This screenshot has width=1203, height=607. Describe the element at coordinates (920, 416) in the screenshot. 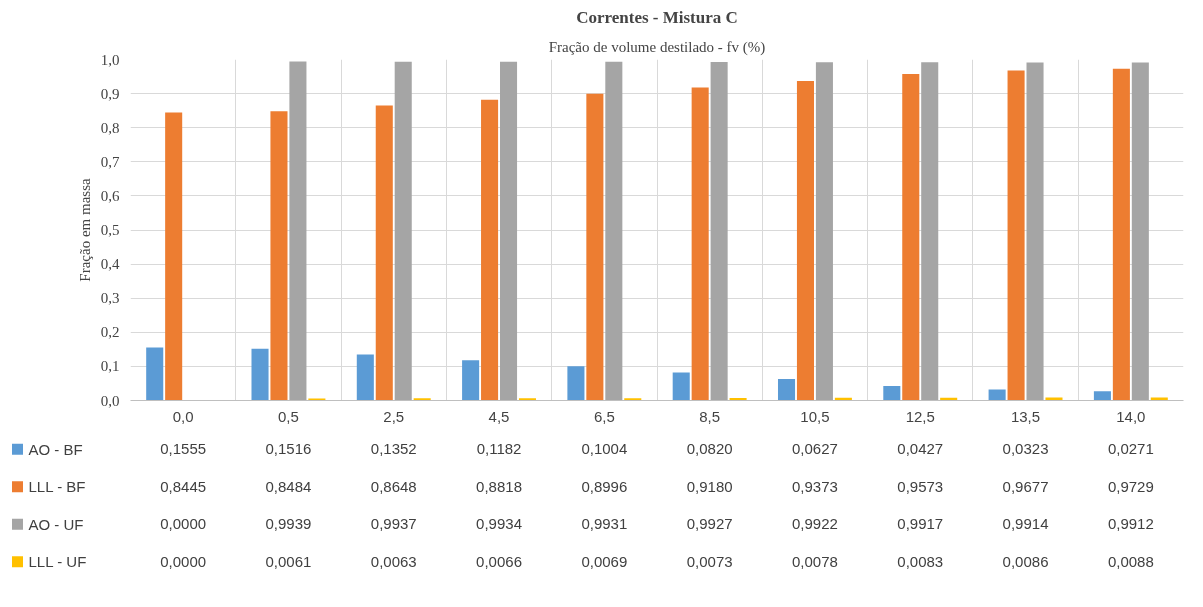

I see `x-tick-label: 12,5` at that location.